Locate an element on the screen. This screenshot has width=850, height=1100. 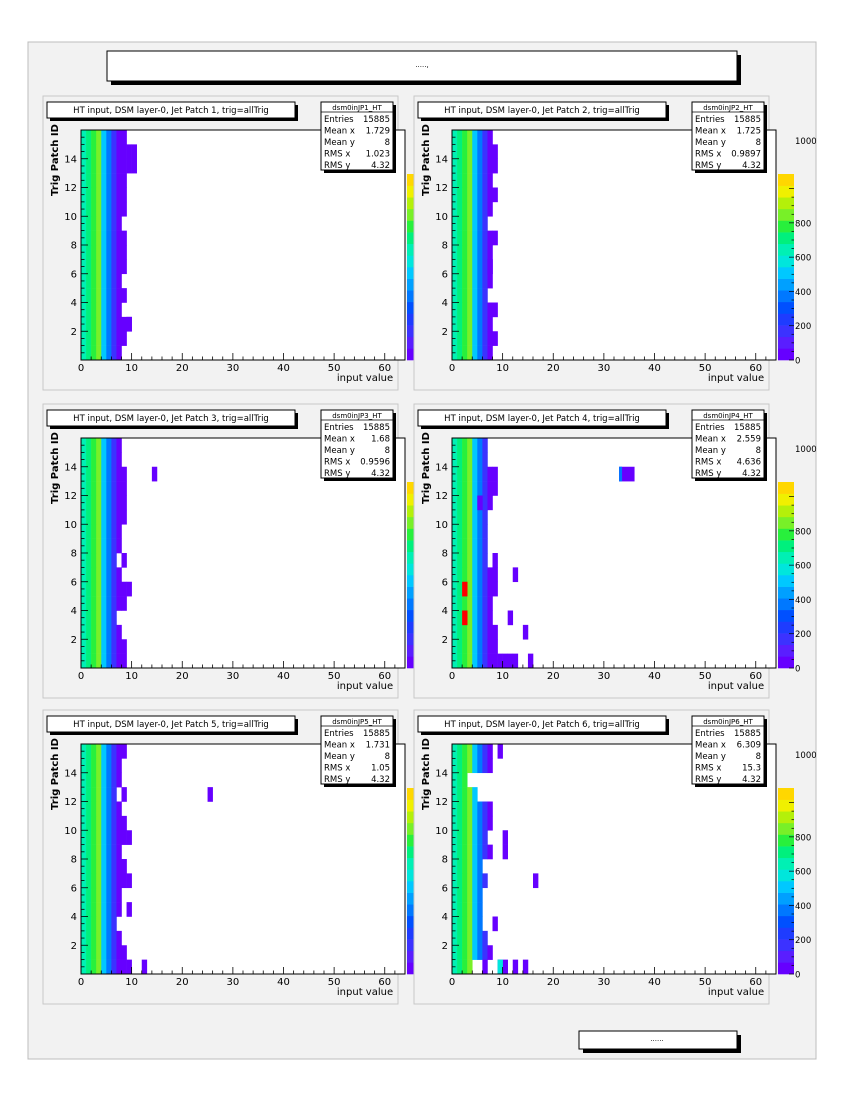
stats-name: dsm0inJP6_HT is located at coordinates (728, 722).